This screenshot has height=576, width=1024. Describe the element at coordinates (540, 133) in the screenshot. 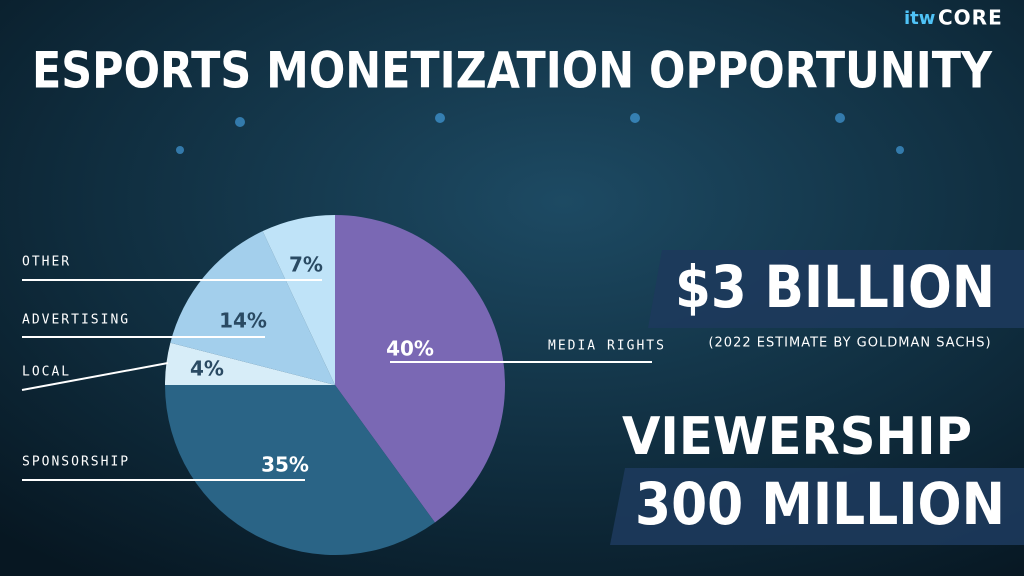

I see `stage-lights` at that location.